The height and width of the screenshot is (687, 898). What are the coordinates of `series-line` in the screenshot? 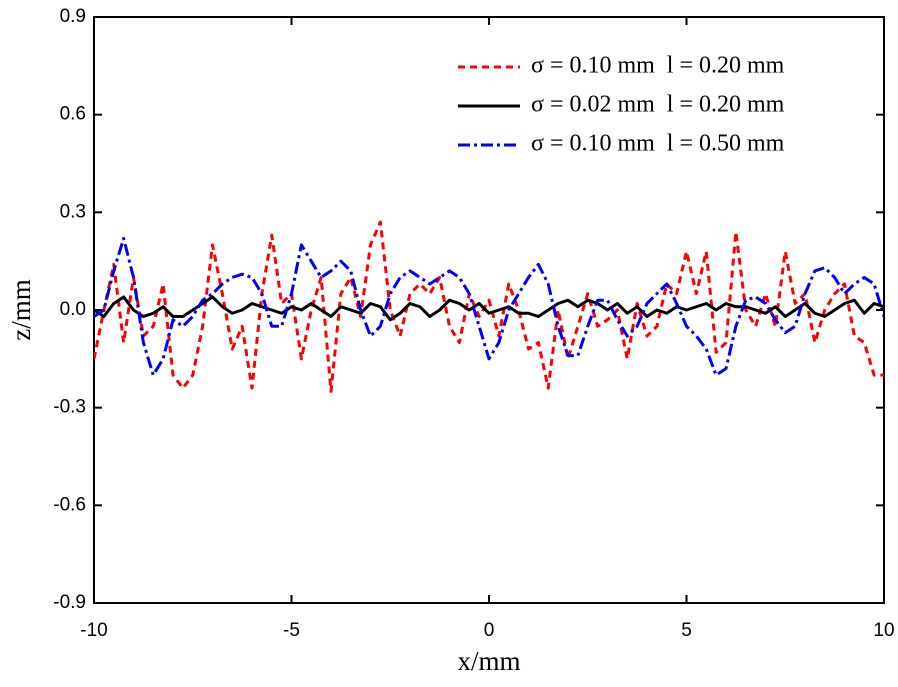 It's located at (489, 308).